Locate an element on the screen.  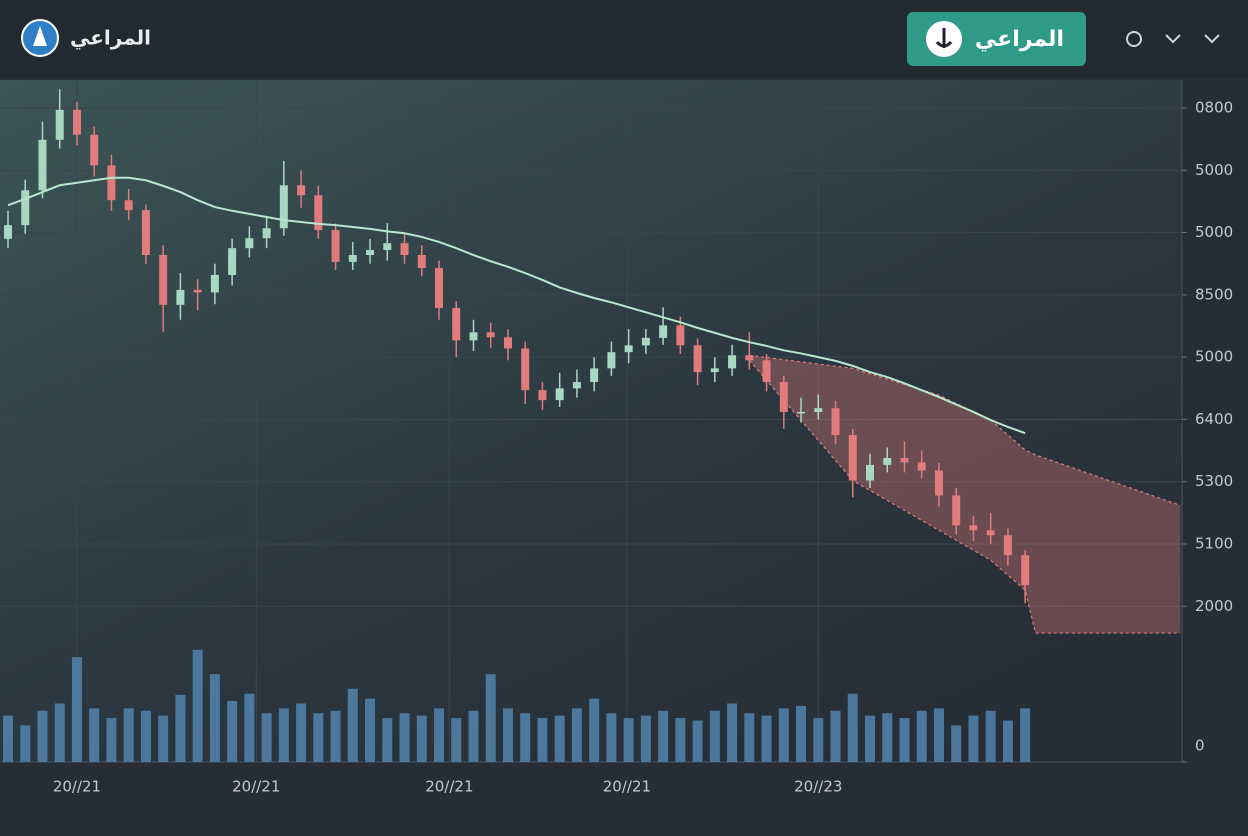
circle-icon is located at coordinates (1134, 39).